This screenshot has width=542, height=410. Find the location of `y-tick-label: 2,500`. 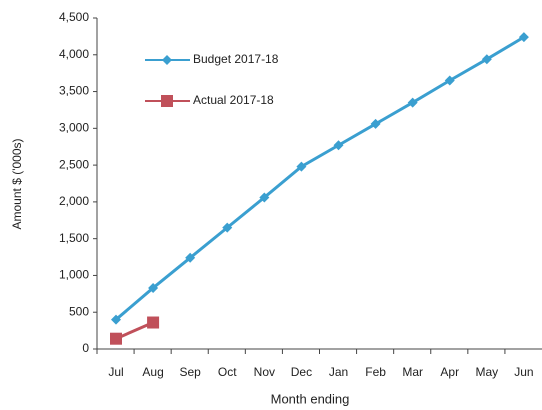

y-tick-label: 2,500 is located at coordinates (74, 164).